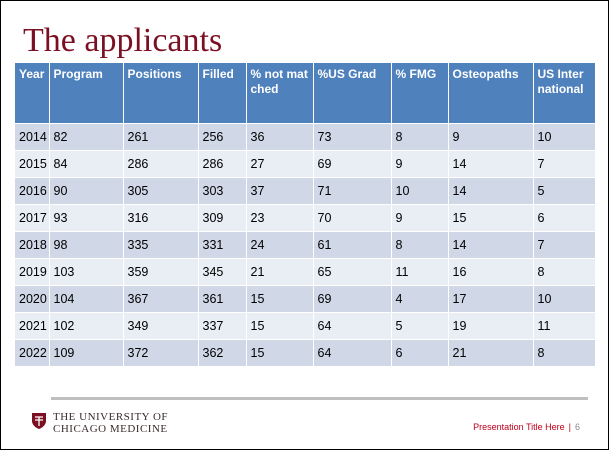  What do you see at coordinates (86, 137) in the screenshot?
I see `table-cell: 82` at bounding box center [86, 137].